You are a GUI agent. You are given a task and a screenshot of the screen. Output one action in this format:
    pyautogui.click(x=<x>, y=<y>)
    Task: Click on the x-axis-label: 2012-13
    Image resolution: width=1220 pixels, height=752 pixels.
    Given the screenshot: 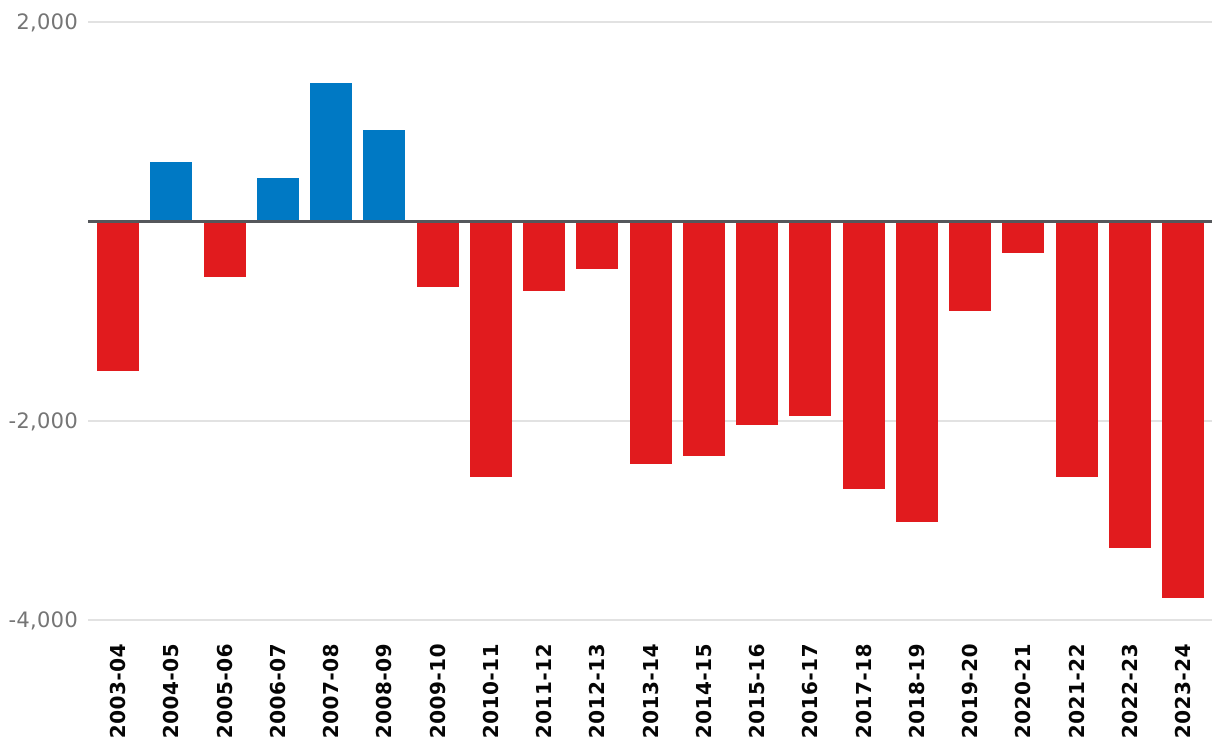 What is the action you would take?
    pyautogui.click(x=597, y=691)
    